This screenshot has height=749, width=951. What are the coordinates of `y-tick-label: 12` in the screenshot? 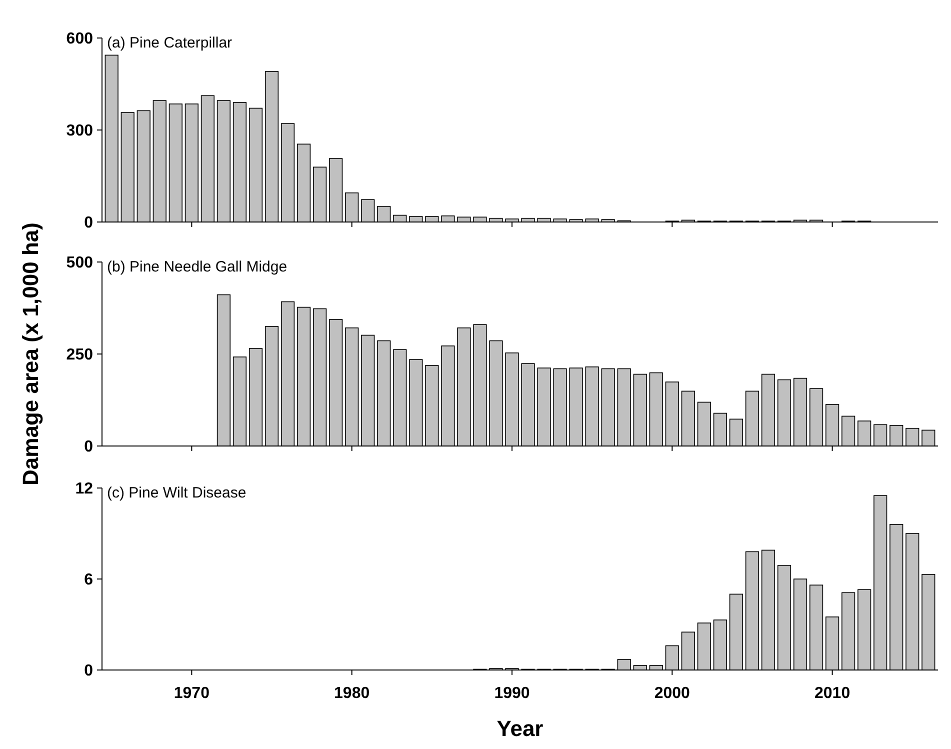 It's located at (84, 489).